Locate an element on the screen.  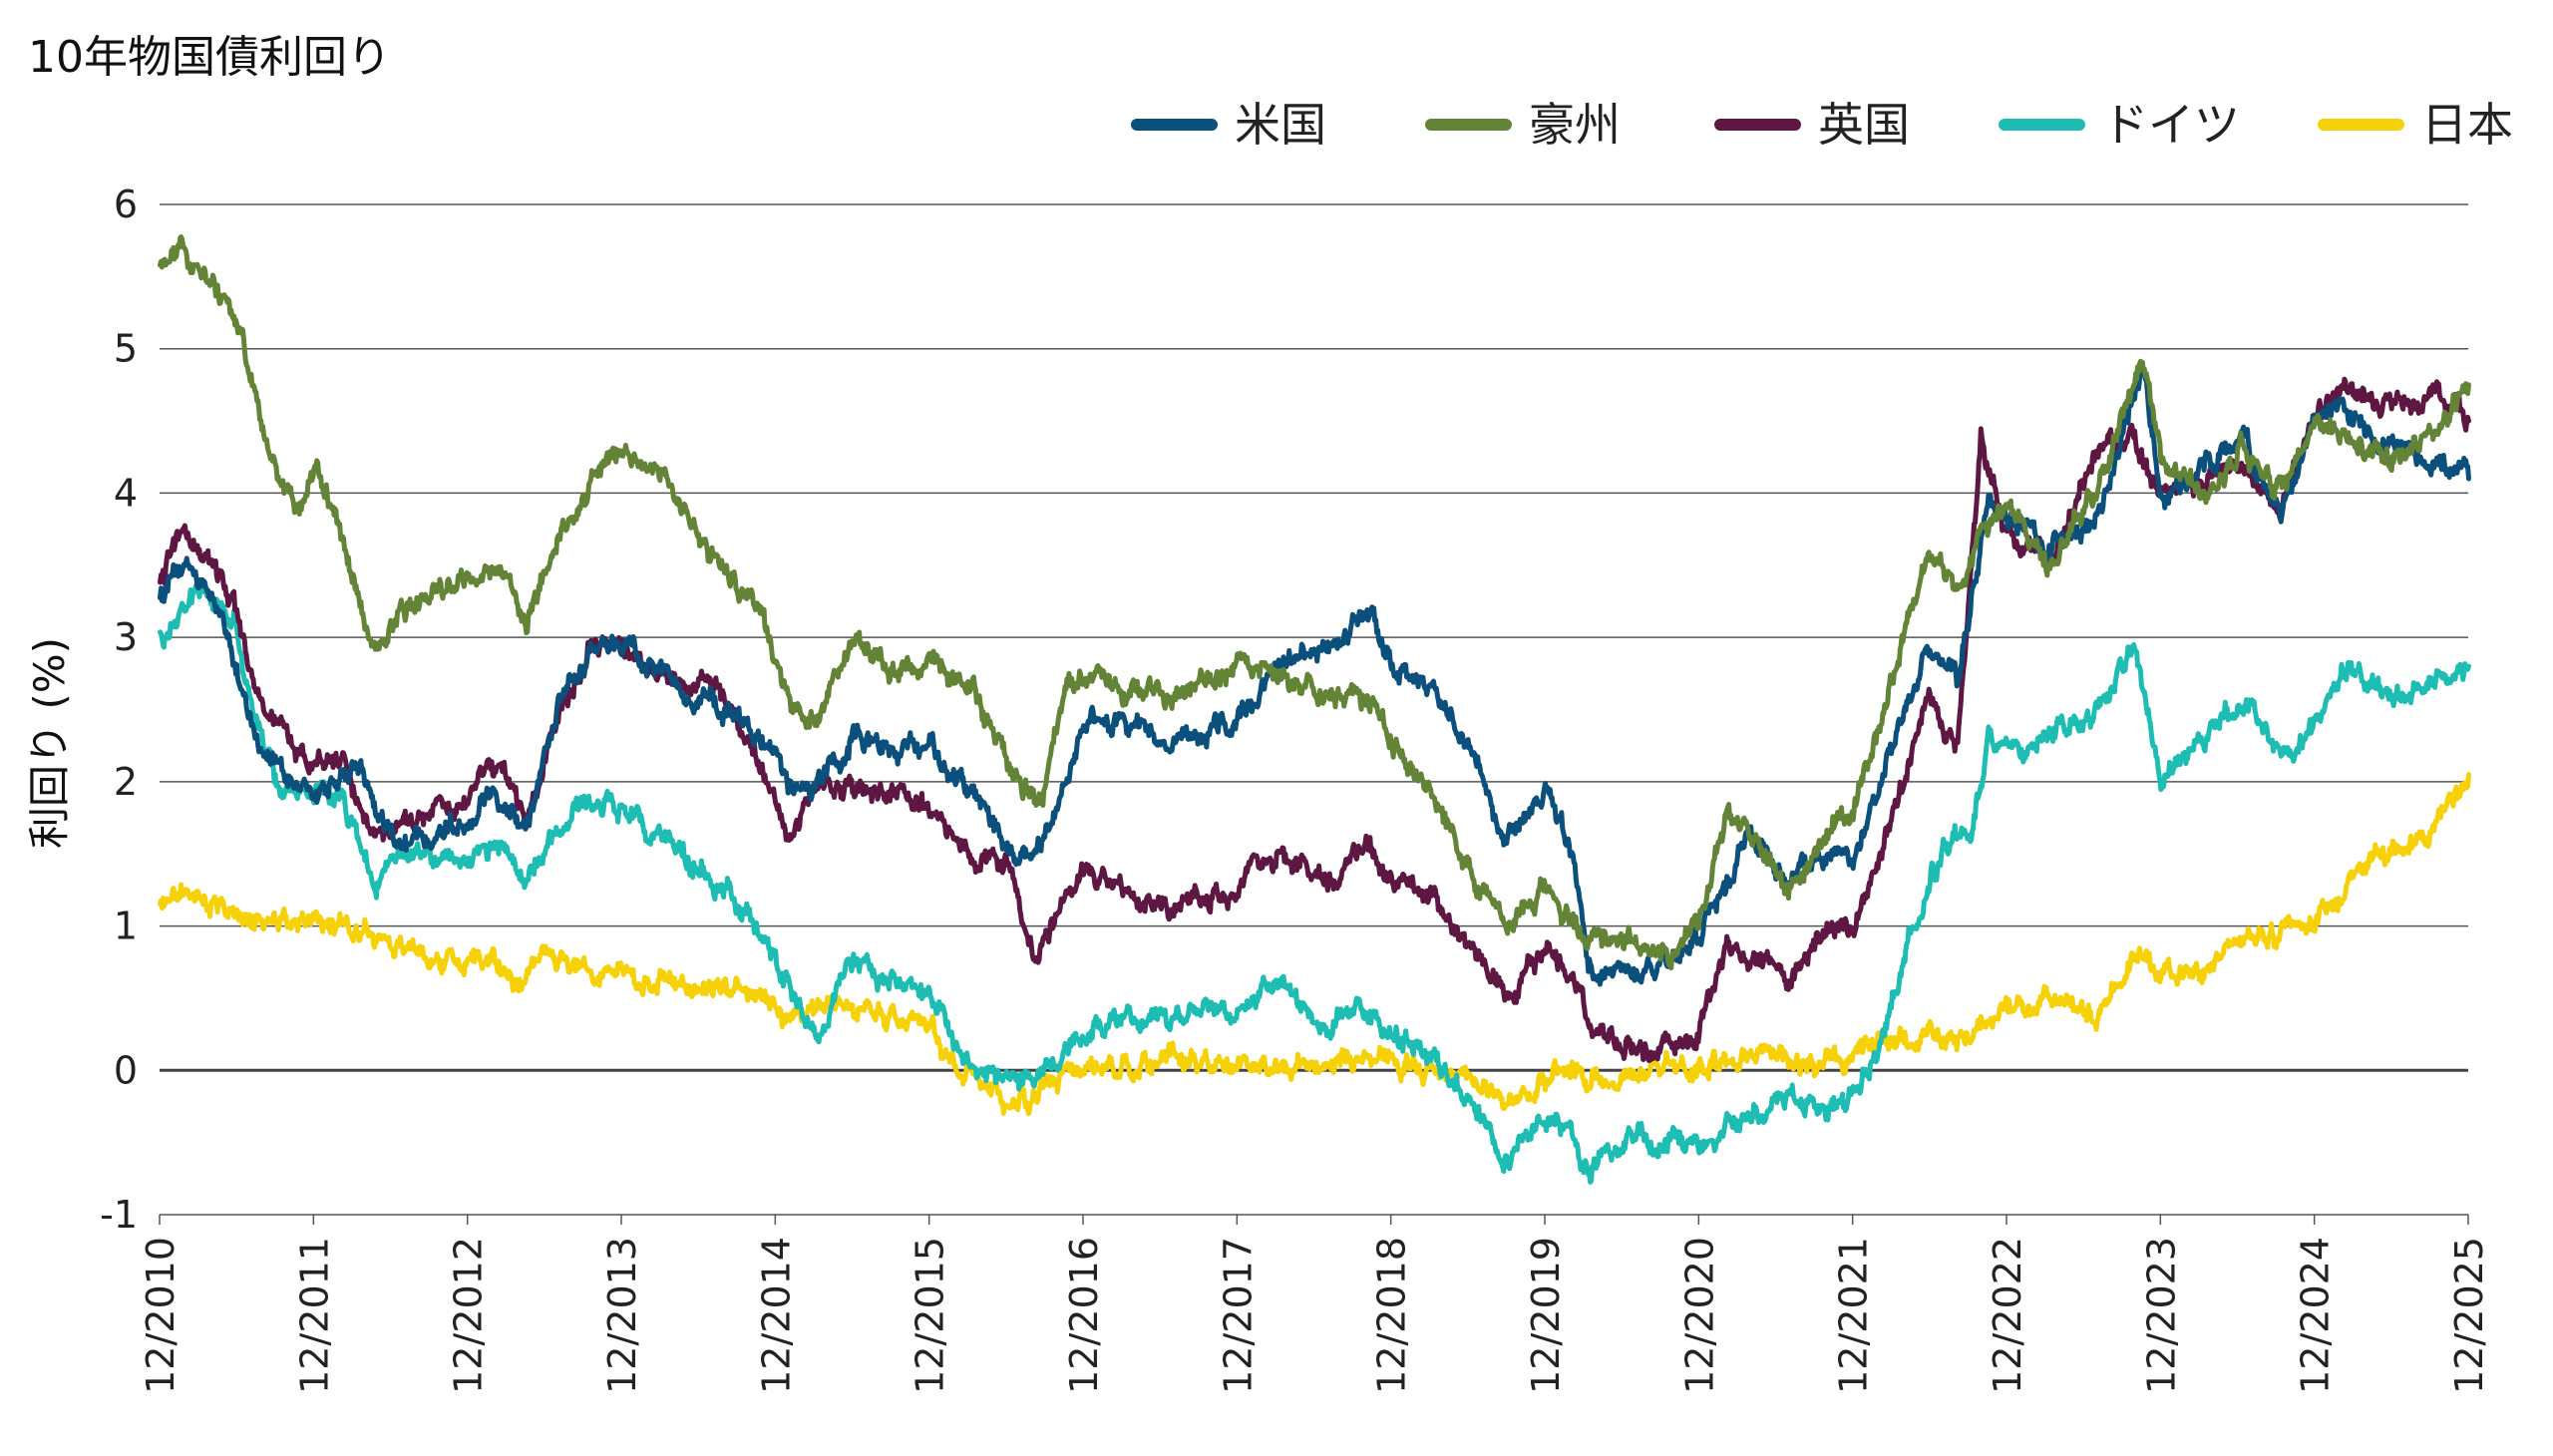
y-tick-label-7: 6 is located at coordinates (126, 204).